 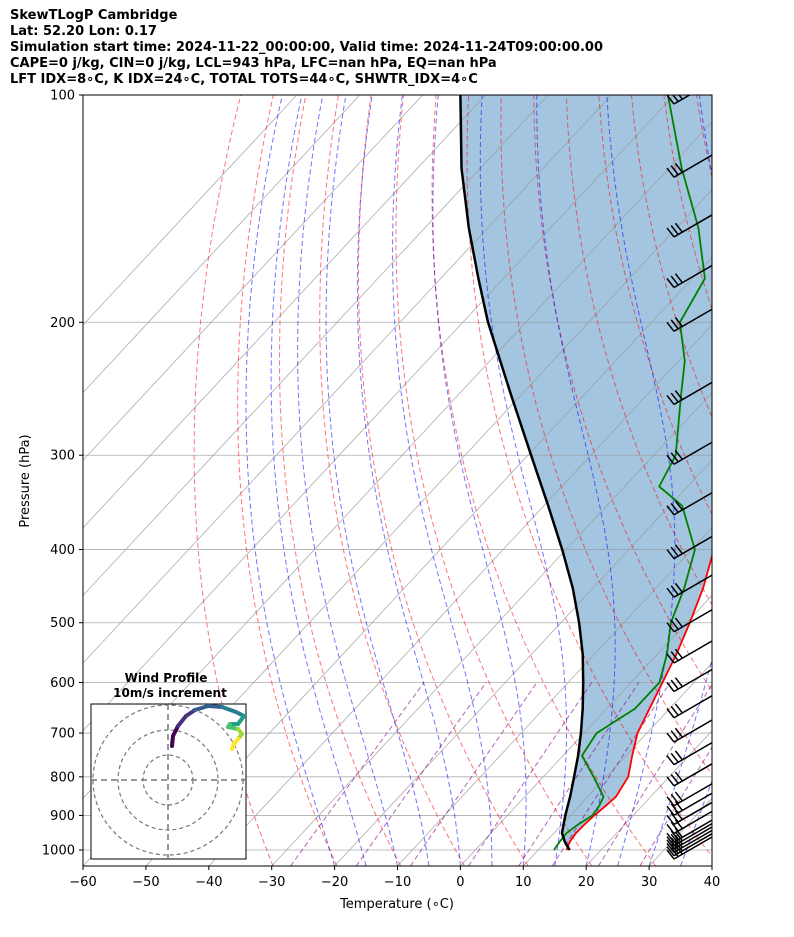 What do you see at coordinates (523, 882) in the screenshot?
I see `x-tick-label: 10` at bounding box center [523, 882].